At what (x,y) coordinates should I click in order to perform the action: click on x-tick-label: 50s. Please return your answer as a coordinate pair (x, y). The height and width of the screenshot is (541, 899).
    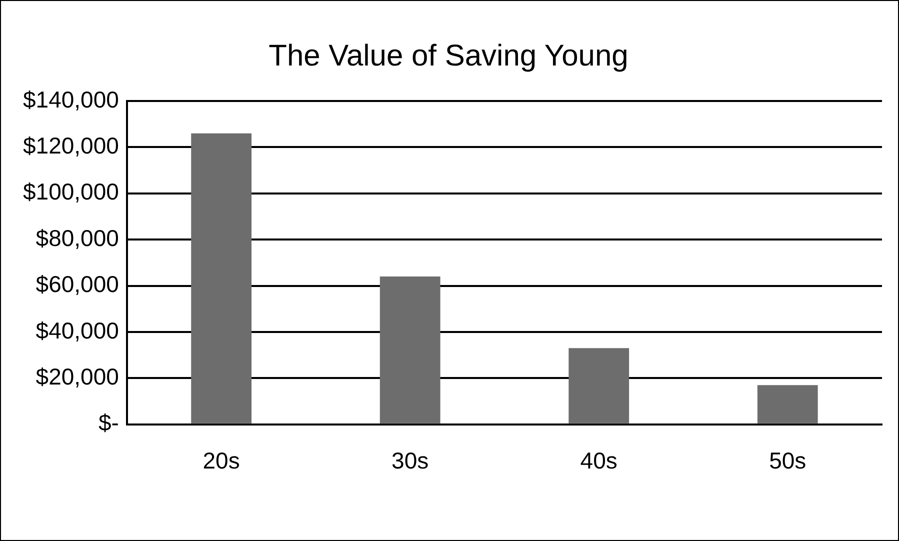
    Looking at the image, I should click on (787, 461).